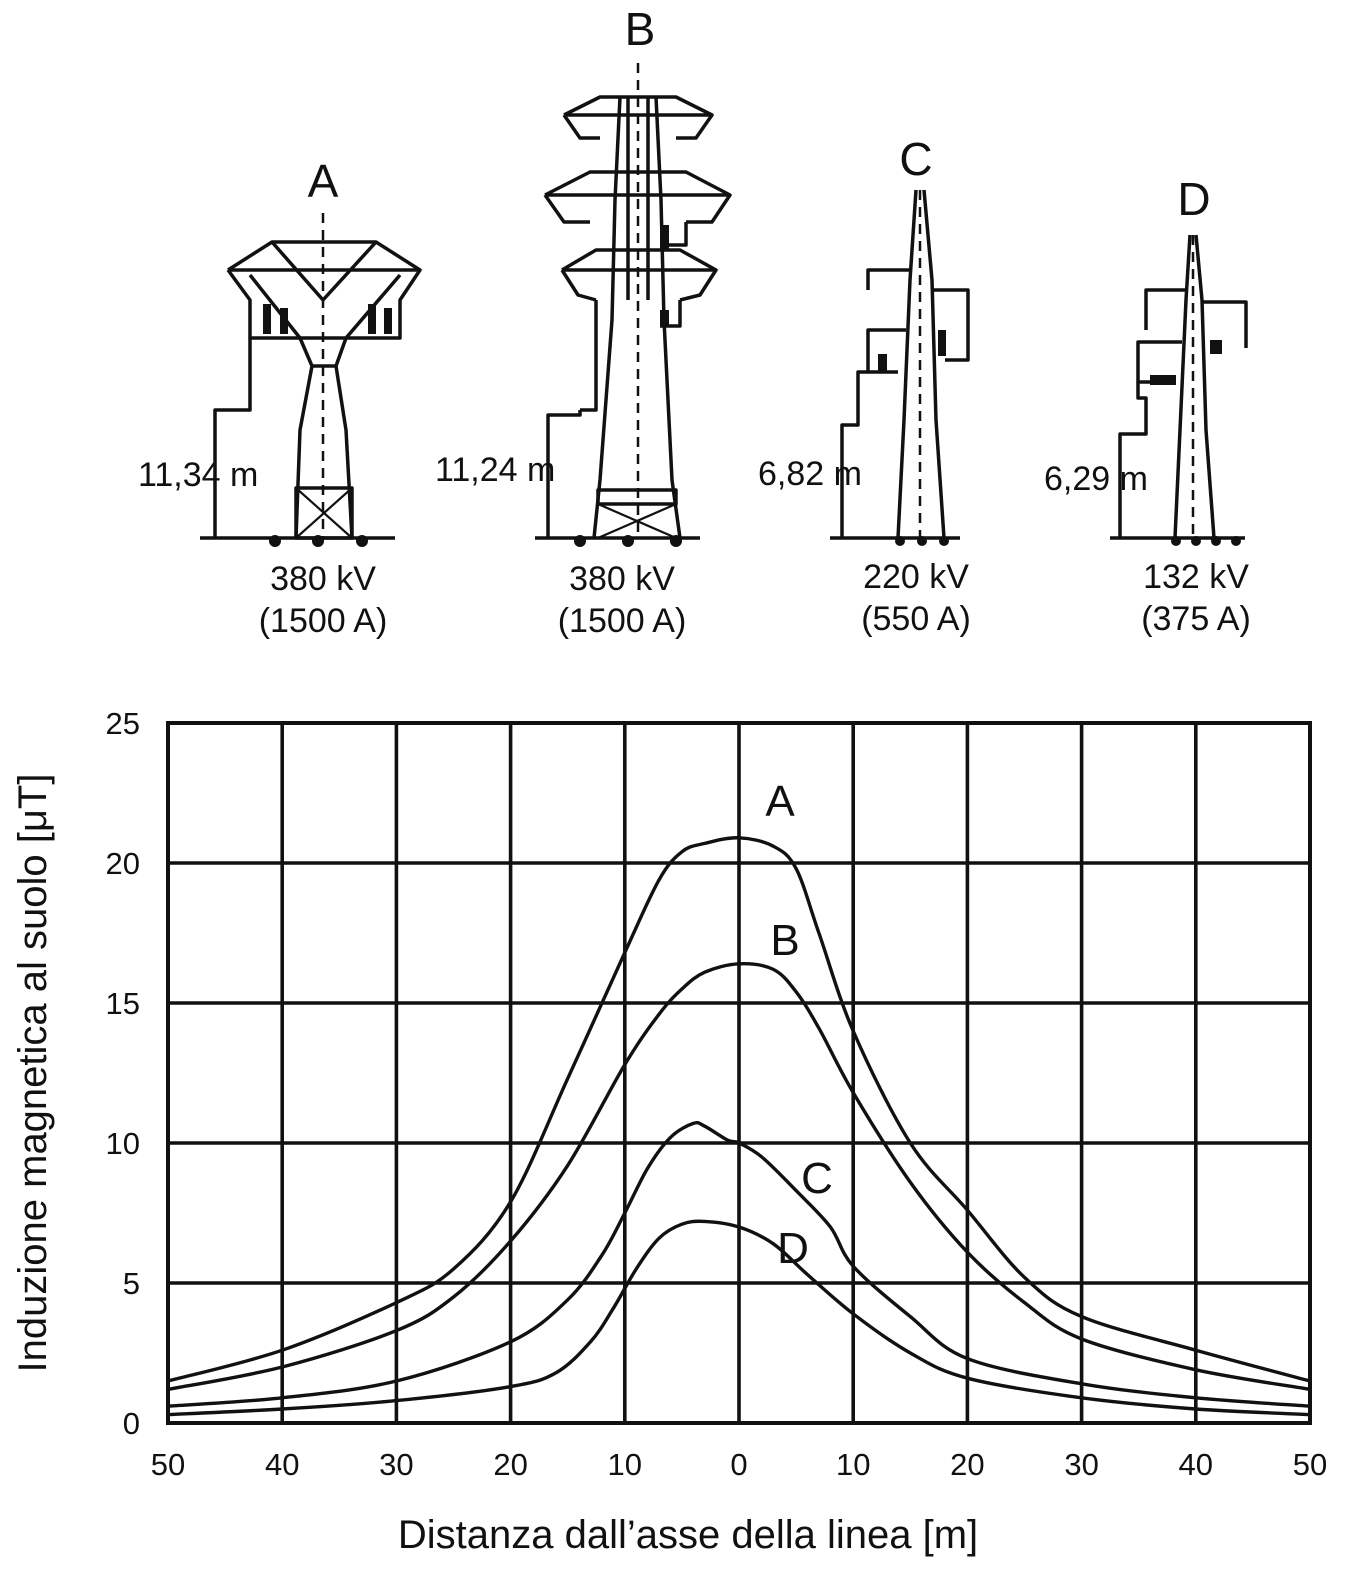 This screenshot has height=1579, width=1354. I want to click on curve-d, so click(739, 1318).